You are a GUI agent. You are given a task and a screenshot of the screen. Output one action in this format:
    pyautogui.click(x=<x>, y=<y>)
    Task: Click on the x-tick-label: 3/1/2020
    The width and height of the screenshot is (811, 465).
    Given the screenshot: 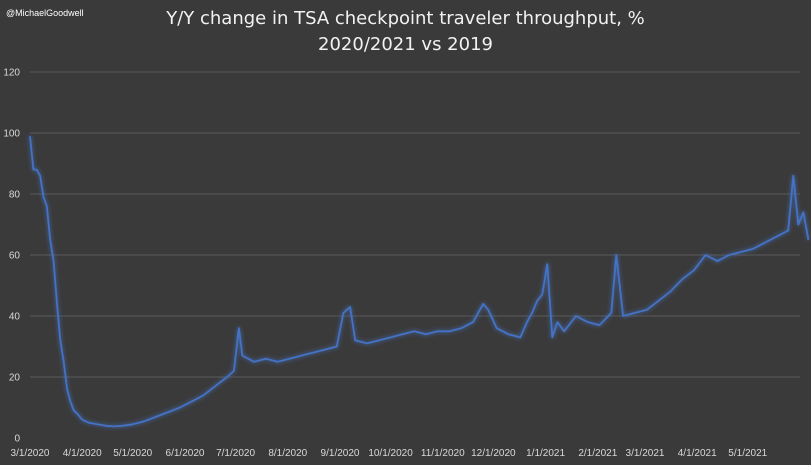 What is the action you would take?
    pyautogui.click(x=30, y=453)
    